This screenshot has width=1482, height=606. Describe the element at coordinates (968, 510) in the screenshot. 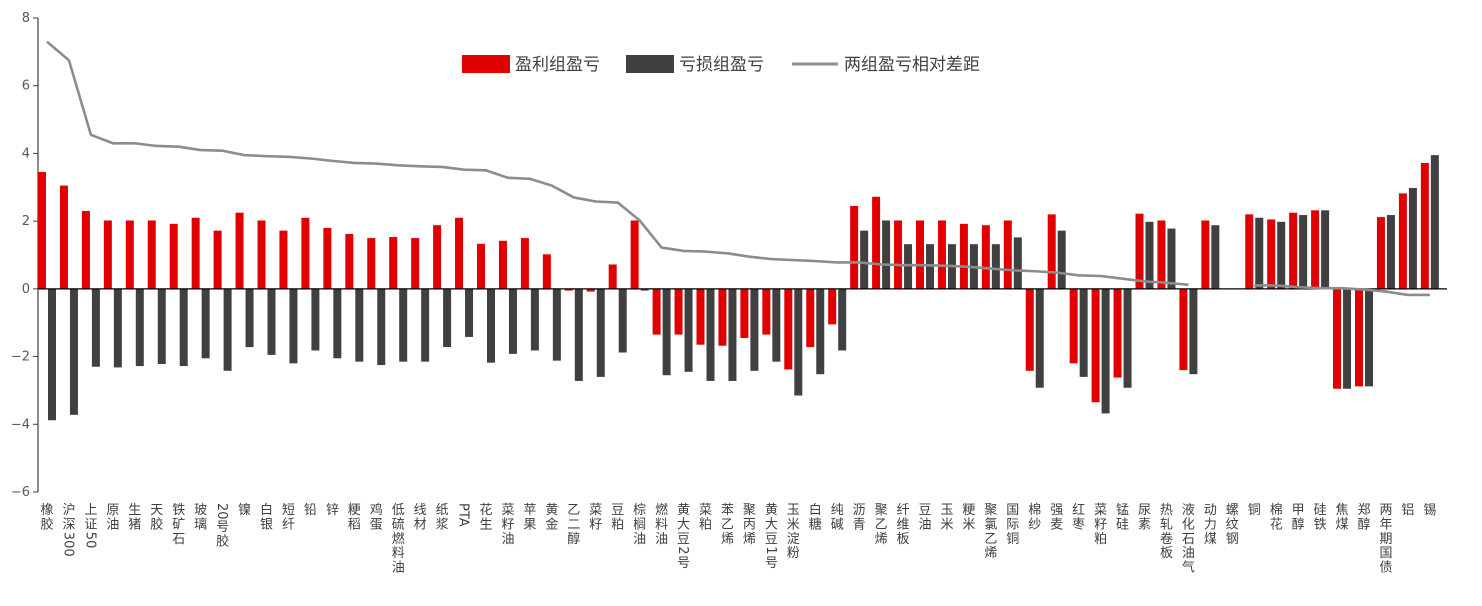

I see `x-tick-char: 粳` at that location.